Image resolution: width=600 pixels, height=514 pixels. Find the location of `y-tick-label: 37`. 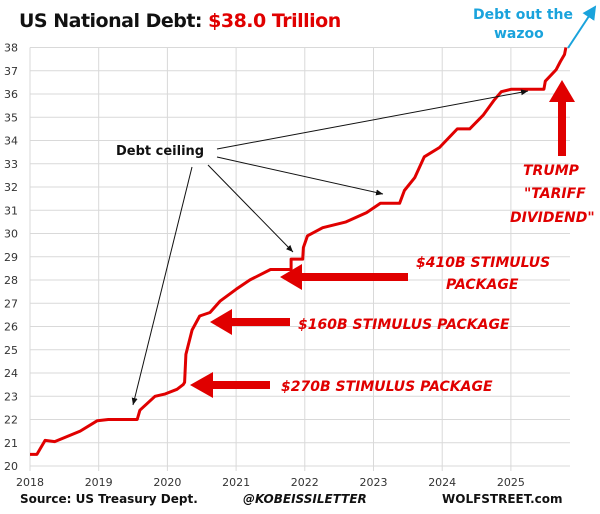

y-tick-label: 37 is located at coordinates (11, 71).